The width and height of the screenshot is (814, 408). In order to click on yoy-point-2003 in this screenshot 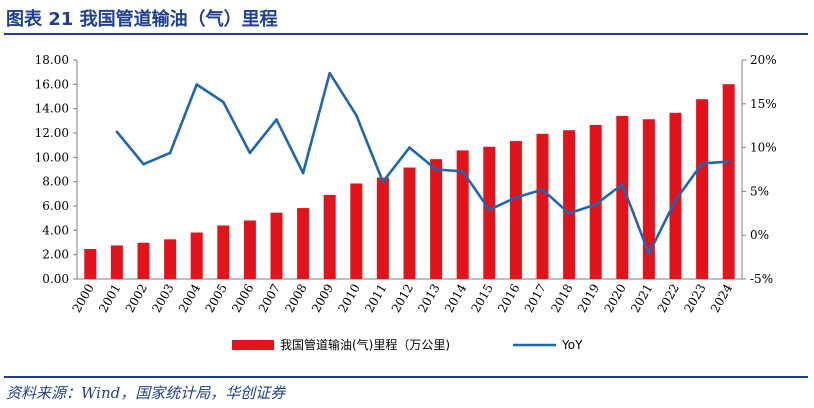, I will do `click(170, 153)`.